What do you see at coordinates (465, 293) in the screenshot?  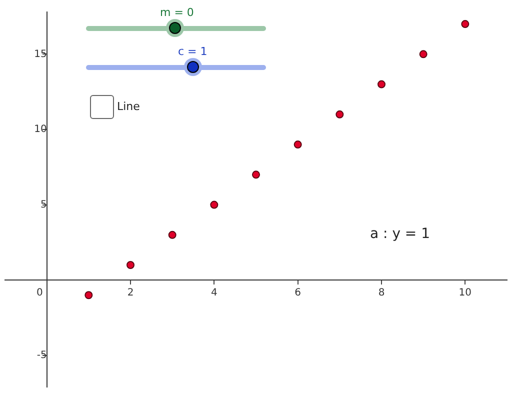 I see `x-tick-label: 10` at bounding box center [465, 293].